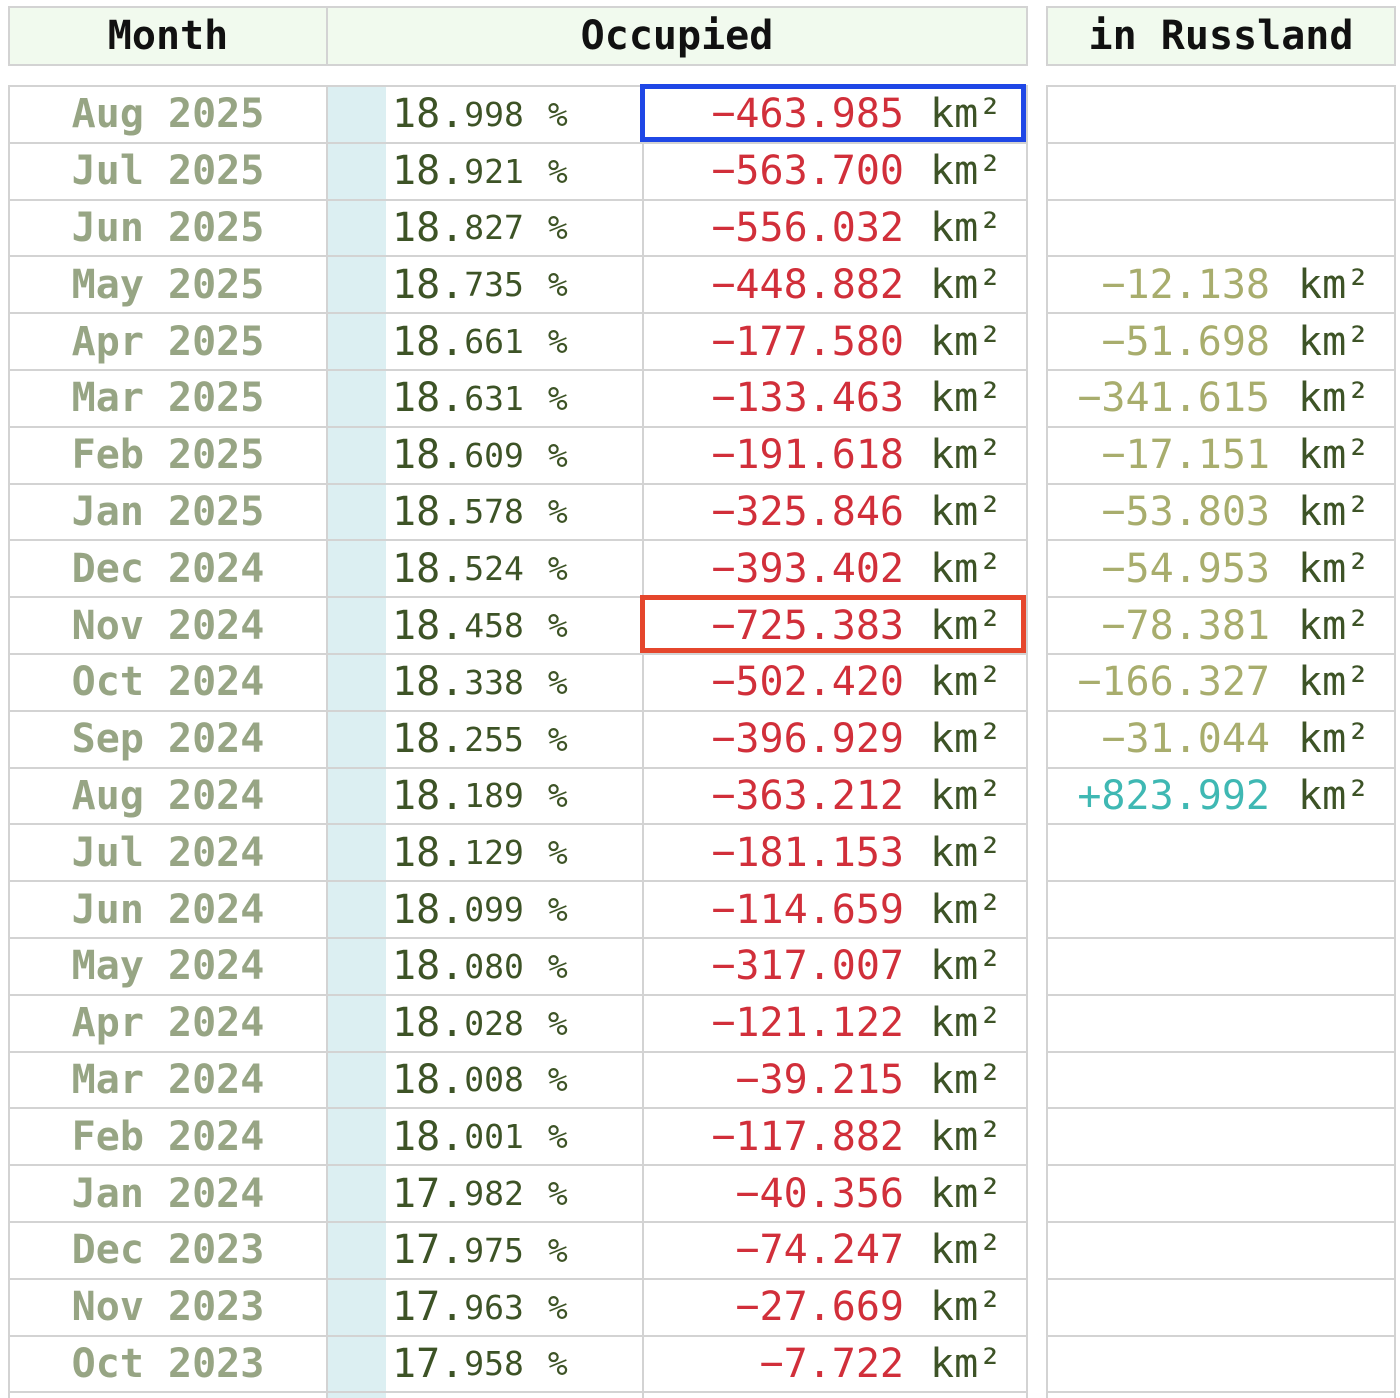 This screenshot has width=1400, height=1398. I want to click on table-row: Aug 2025 18. 998% −463.985 km², so click(518, 115).